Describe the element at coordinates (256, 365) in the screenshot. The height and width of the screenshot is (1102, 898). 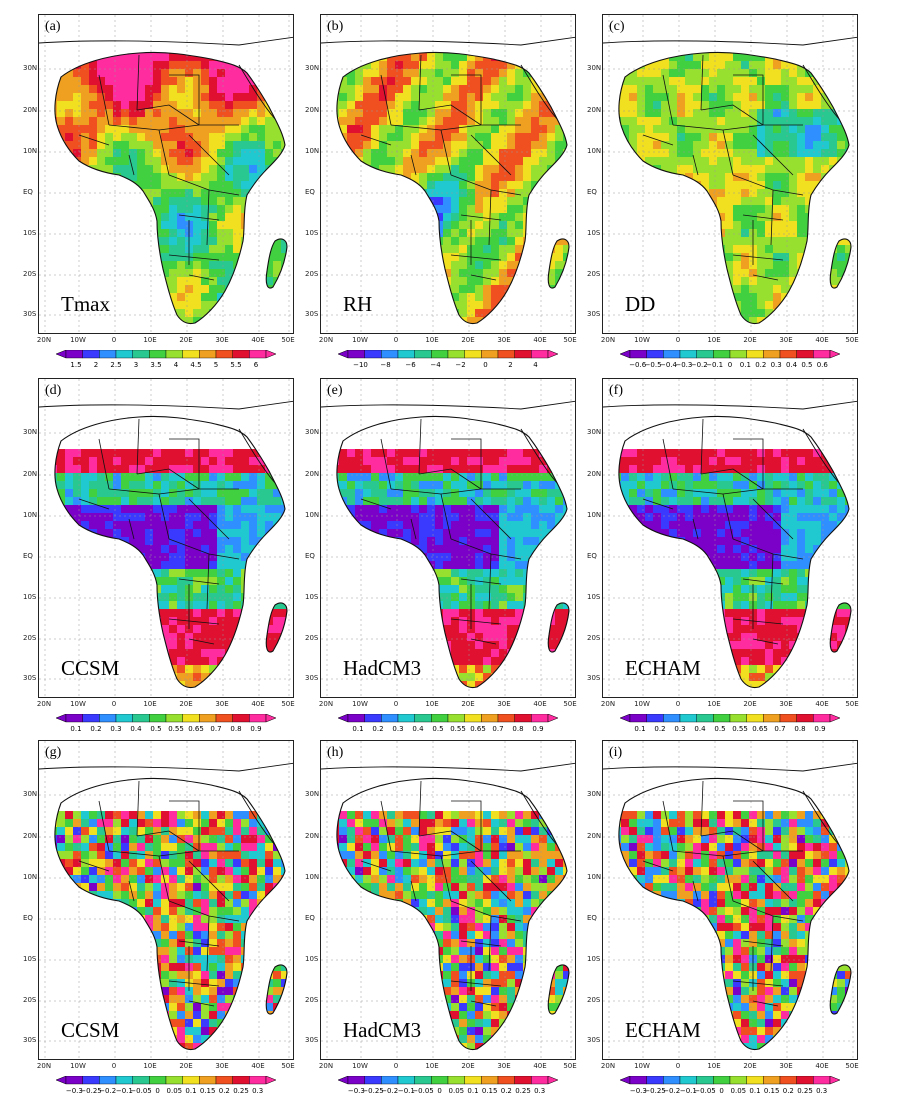
I see `colorbar-tick-label: 6` at that location.